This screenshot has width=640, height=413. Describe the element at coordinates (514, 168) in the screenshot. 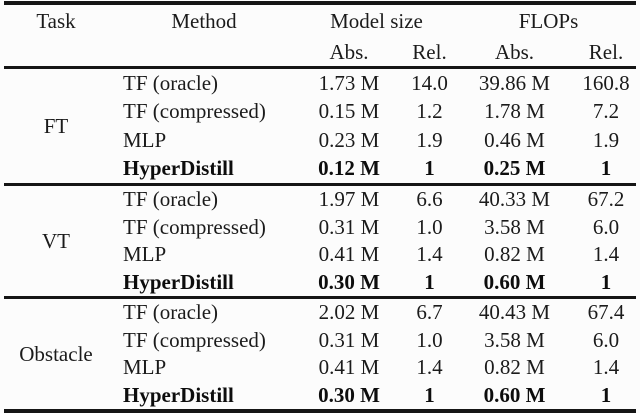

I see `flops-abs-cell: 0.25 M` at that location.